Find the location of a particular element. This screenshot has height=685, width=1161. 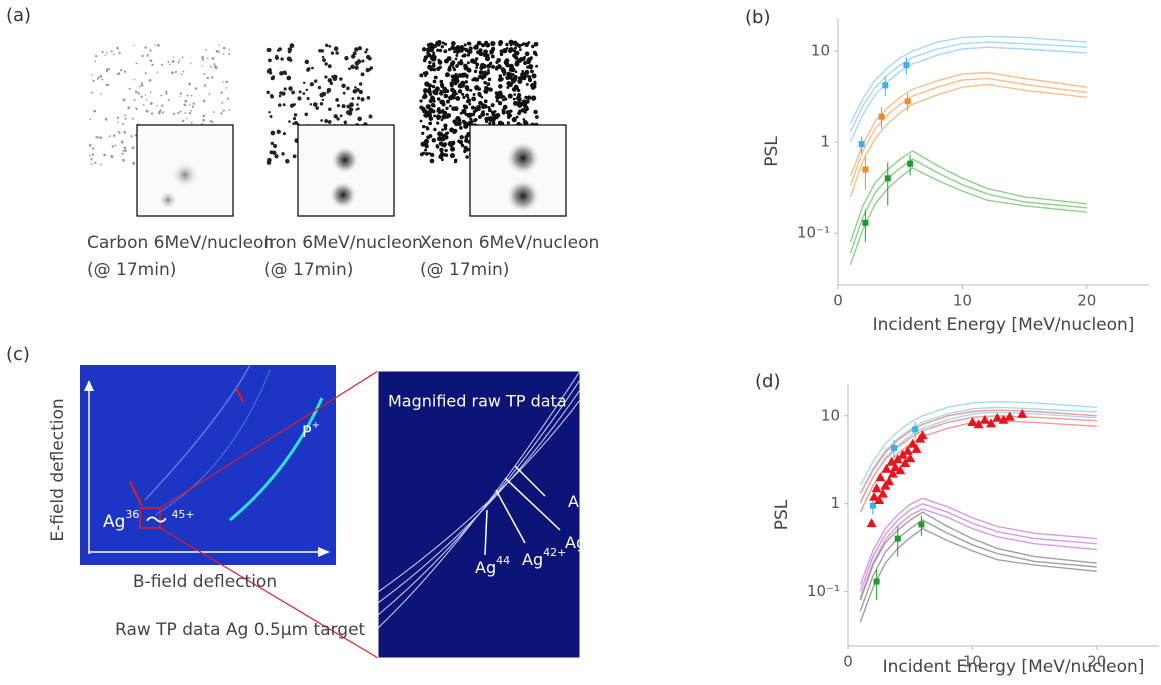

sample-name: Carbon 6MeV/nucleon is located at coordinates (180, 243).